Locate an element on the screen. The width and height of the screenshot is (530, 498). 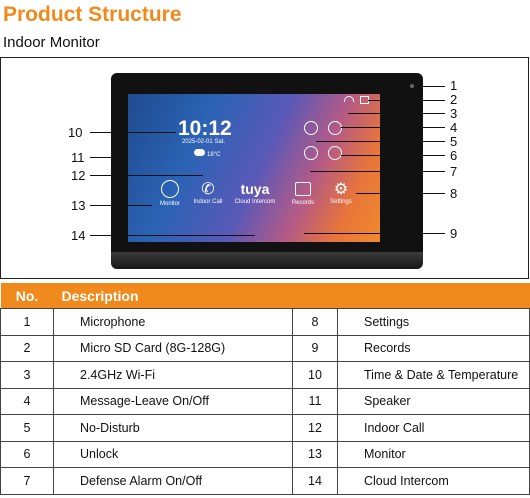
no-disturb-icon is located at coordinates (311, 128).